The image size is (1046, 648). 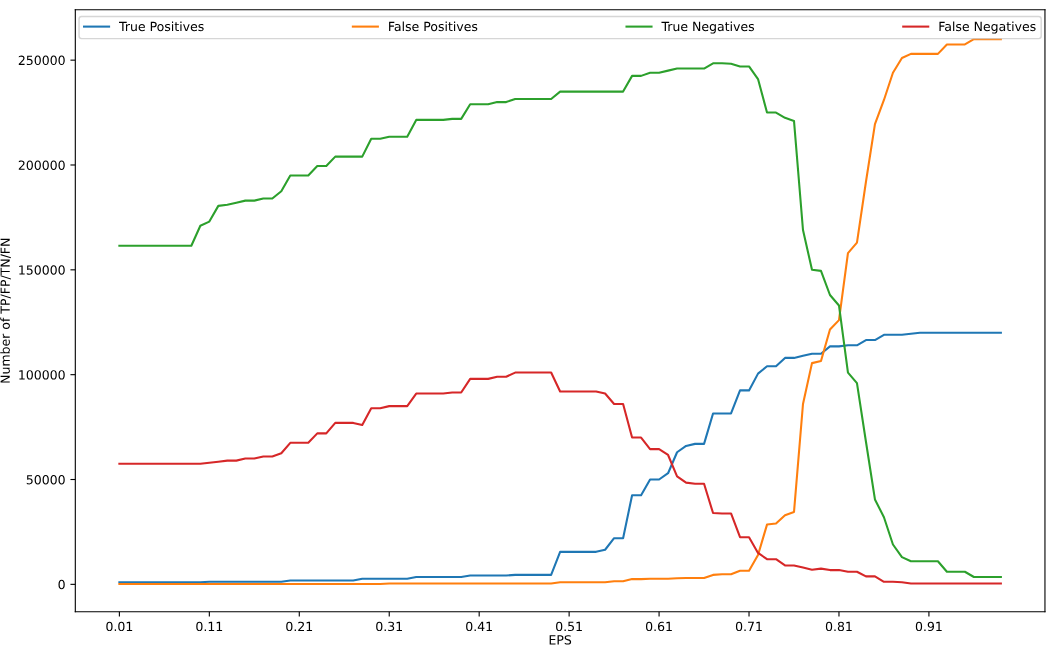 What do you see at coordinates (42, 375) in the screenshot?
I see `y-tick-label: 100000` at bounding box center [42, 375].